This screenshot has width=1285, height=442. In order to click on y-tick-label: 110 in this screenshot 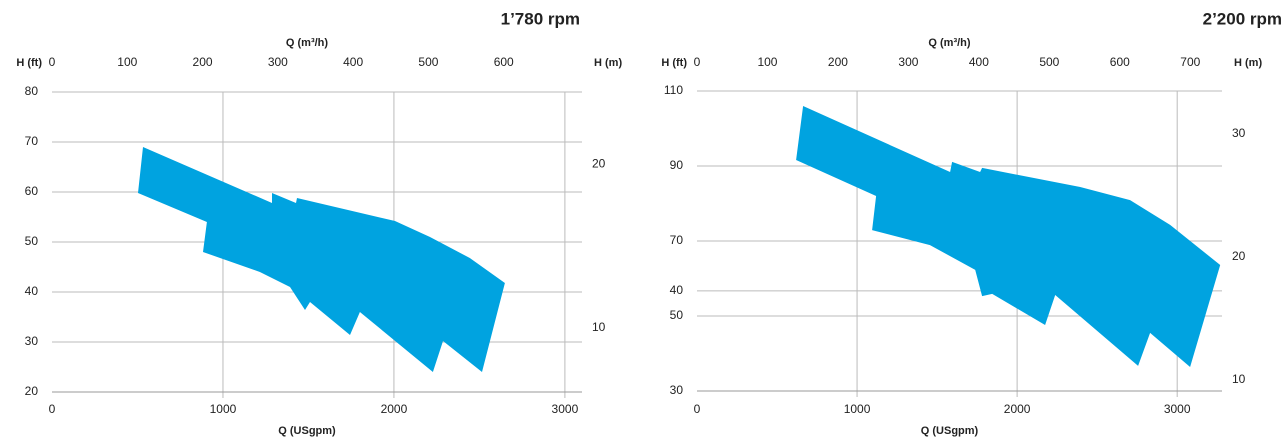, I will do `click(673, 90)`.